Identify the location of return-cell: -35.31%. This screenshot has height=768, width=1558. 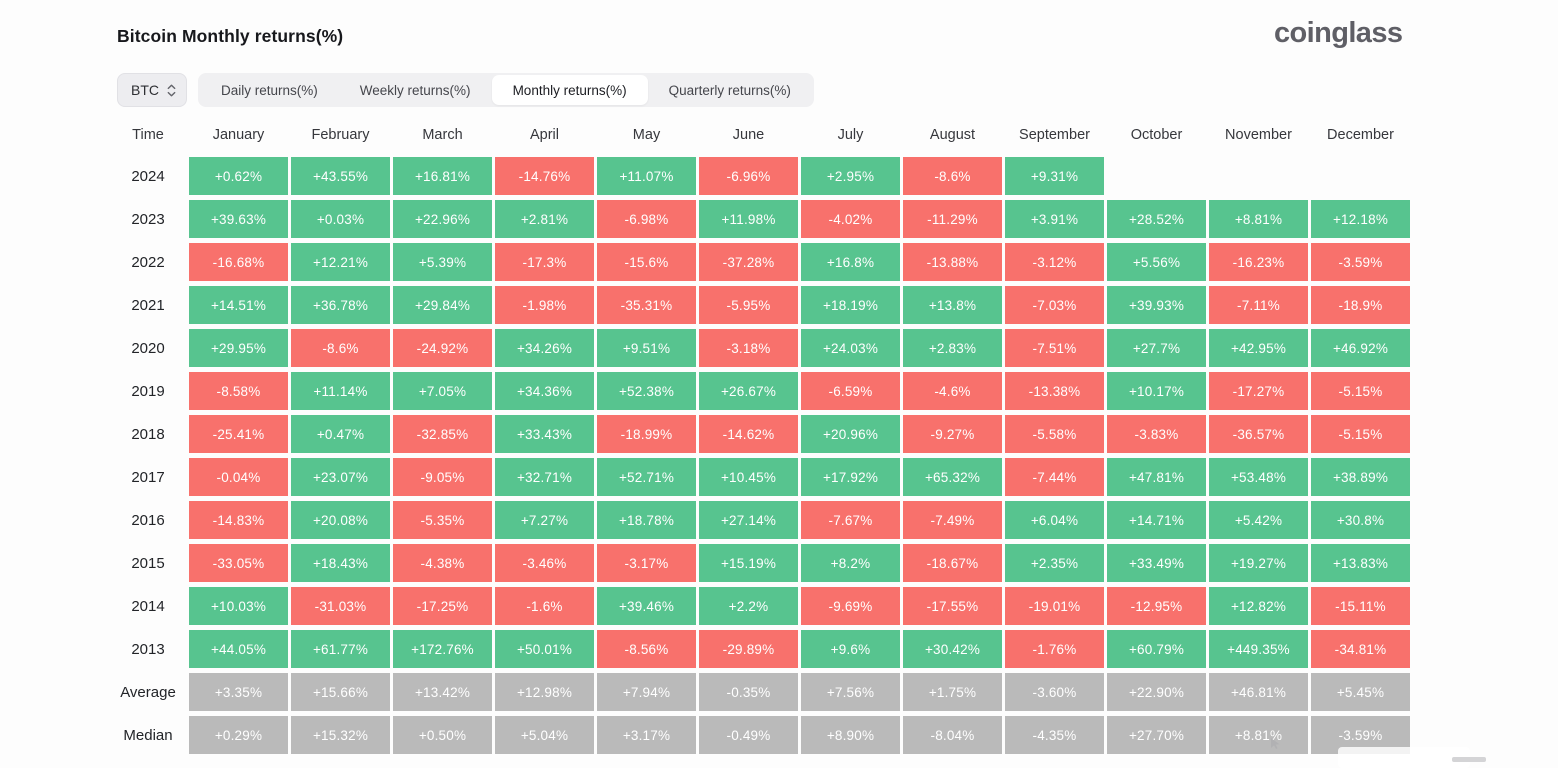
(646, 305).